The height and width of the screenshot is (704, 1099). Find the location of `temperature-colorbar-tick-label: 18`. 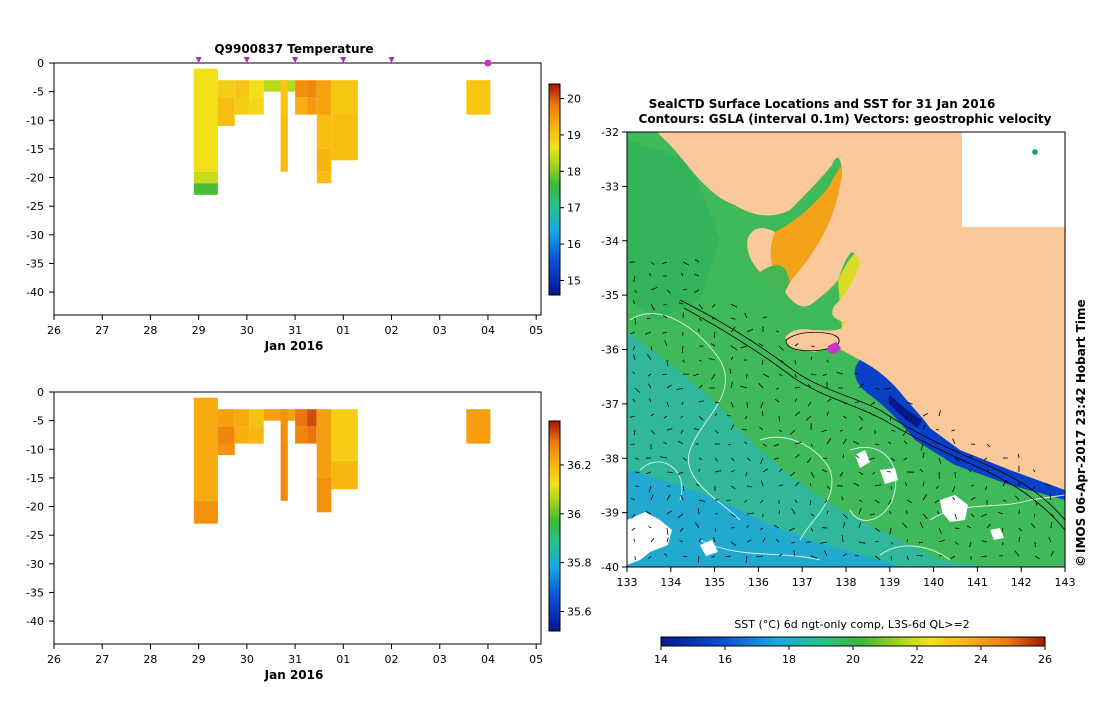

temperature-colorbar-tick-label: 18 is located at coordinates (574, 171).